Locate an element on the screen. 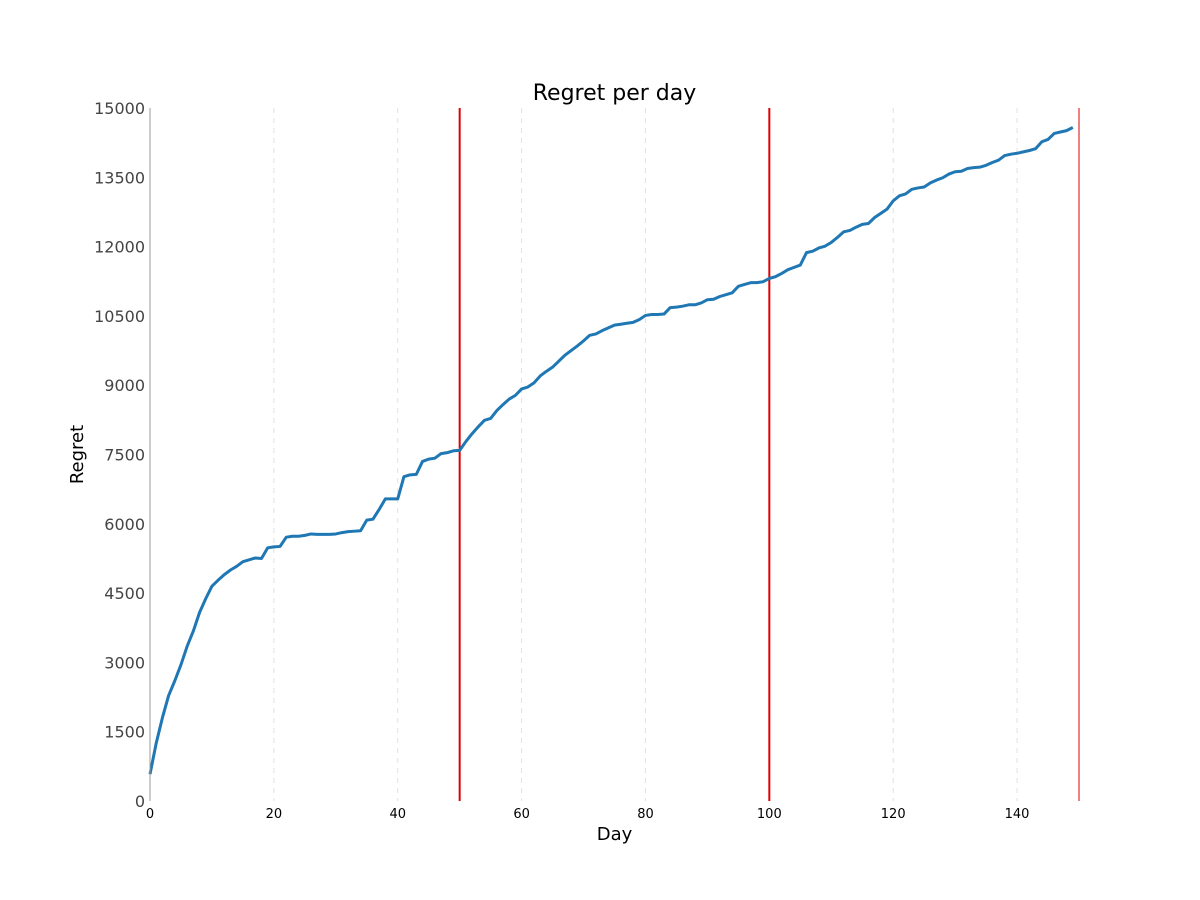 The image size is (1200, 900). x-tick-labels: 0 20 40 60 80 100 120 140 is located at coordinates (588, 814).